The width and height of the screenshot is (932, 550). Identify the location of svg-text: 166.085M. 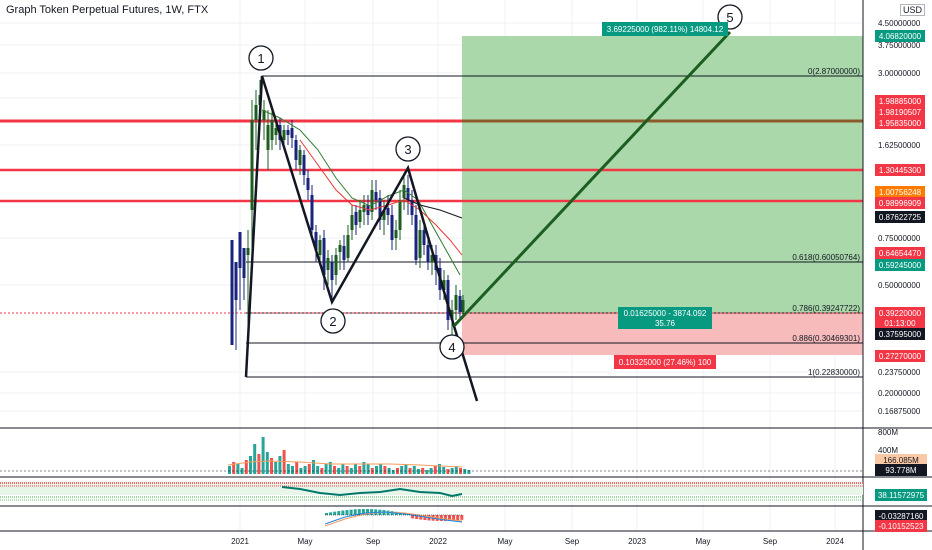
(901, 460).